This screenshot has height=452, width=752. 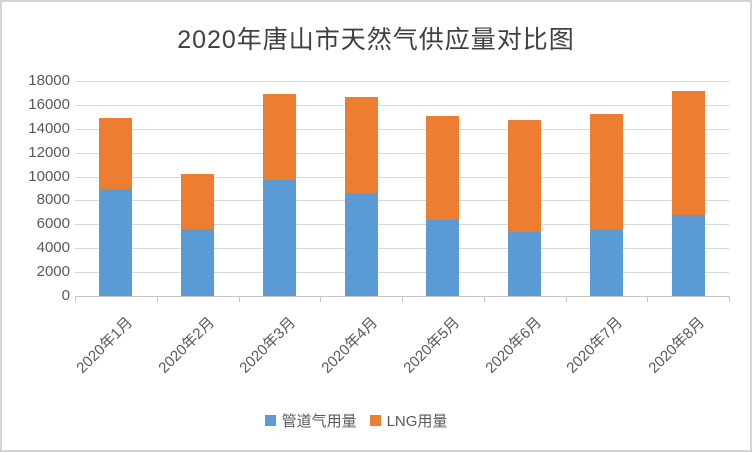 I want to click on y-axis-tick-label: 10000, so click(x=49, y=176).